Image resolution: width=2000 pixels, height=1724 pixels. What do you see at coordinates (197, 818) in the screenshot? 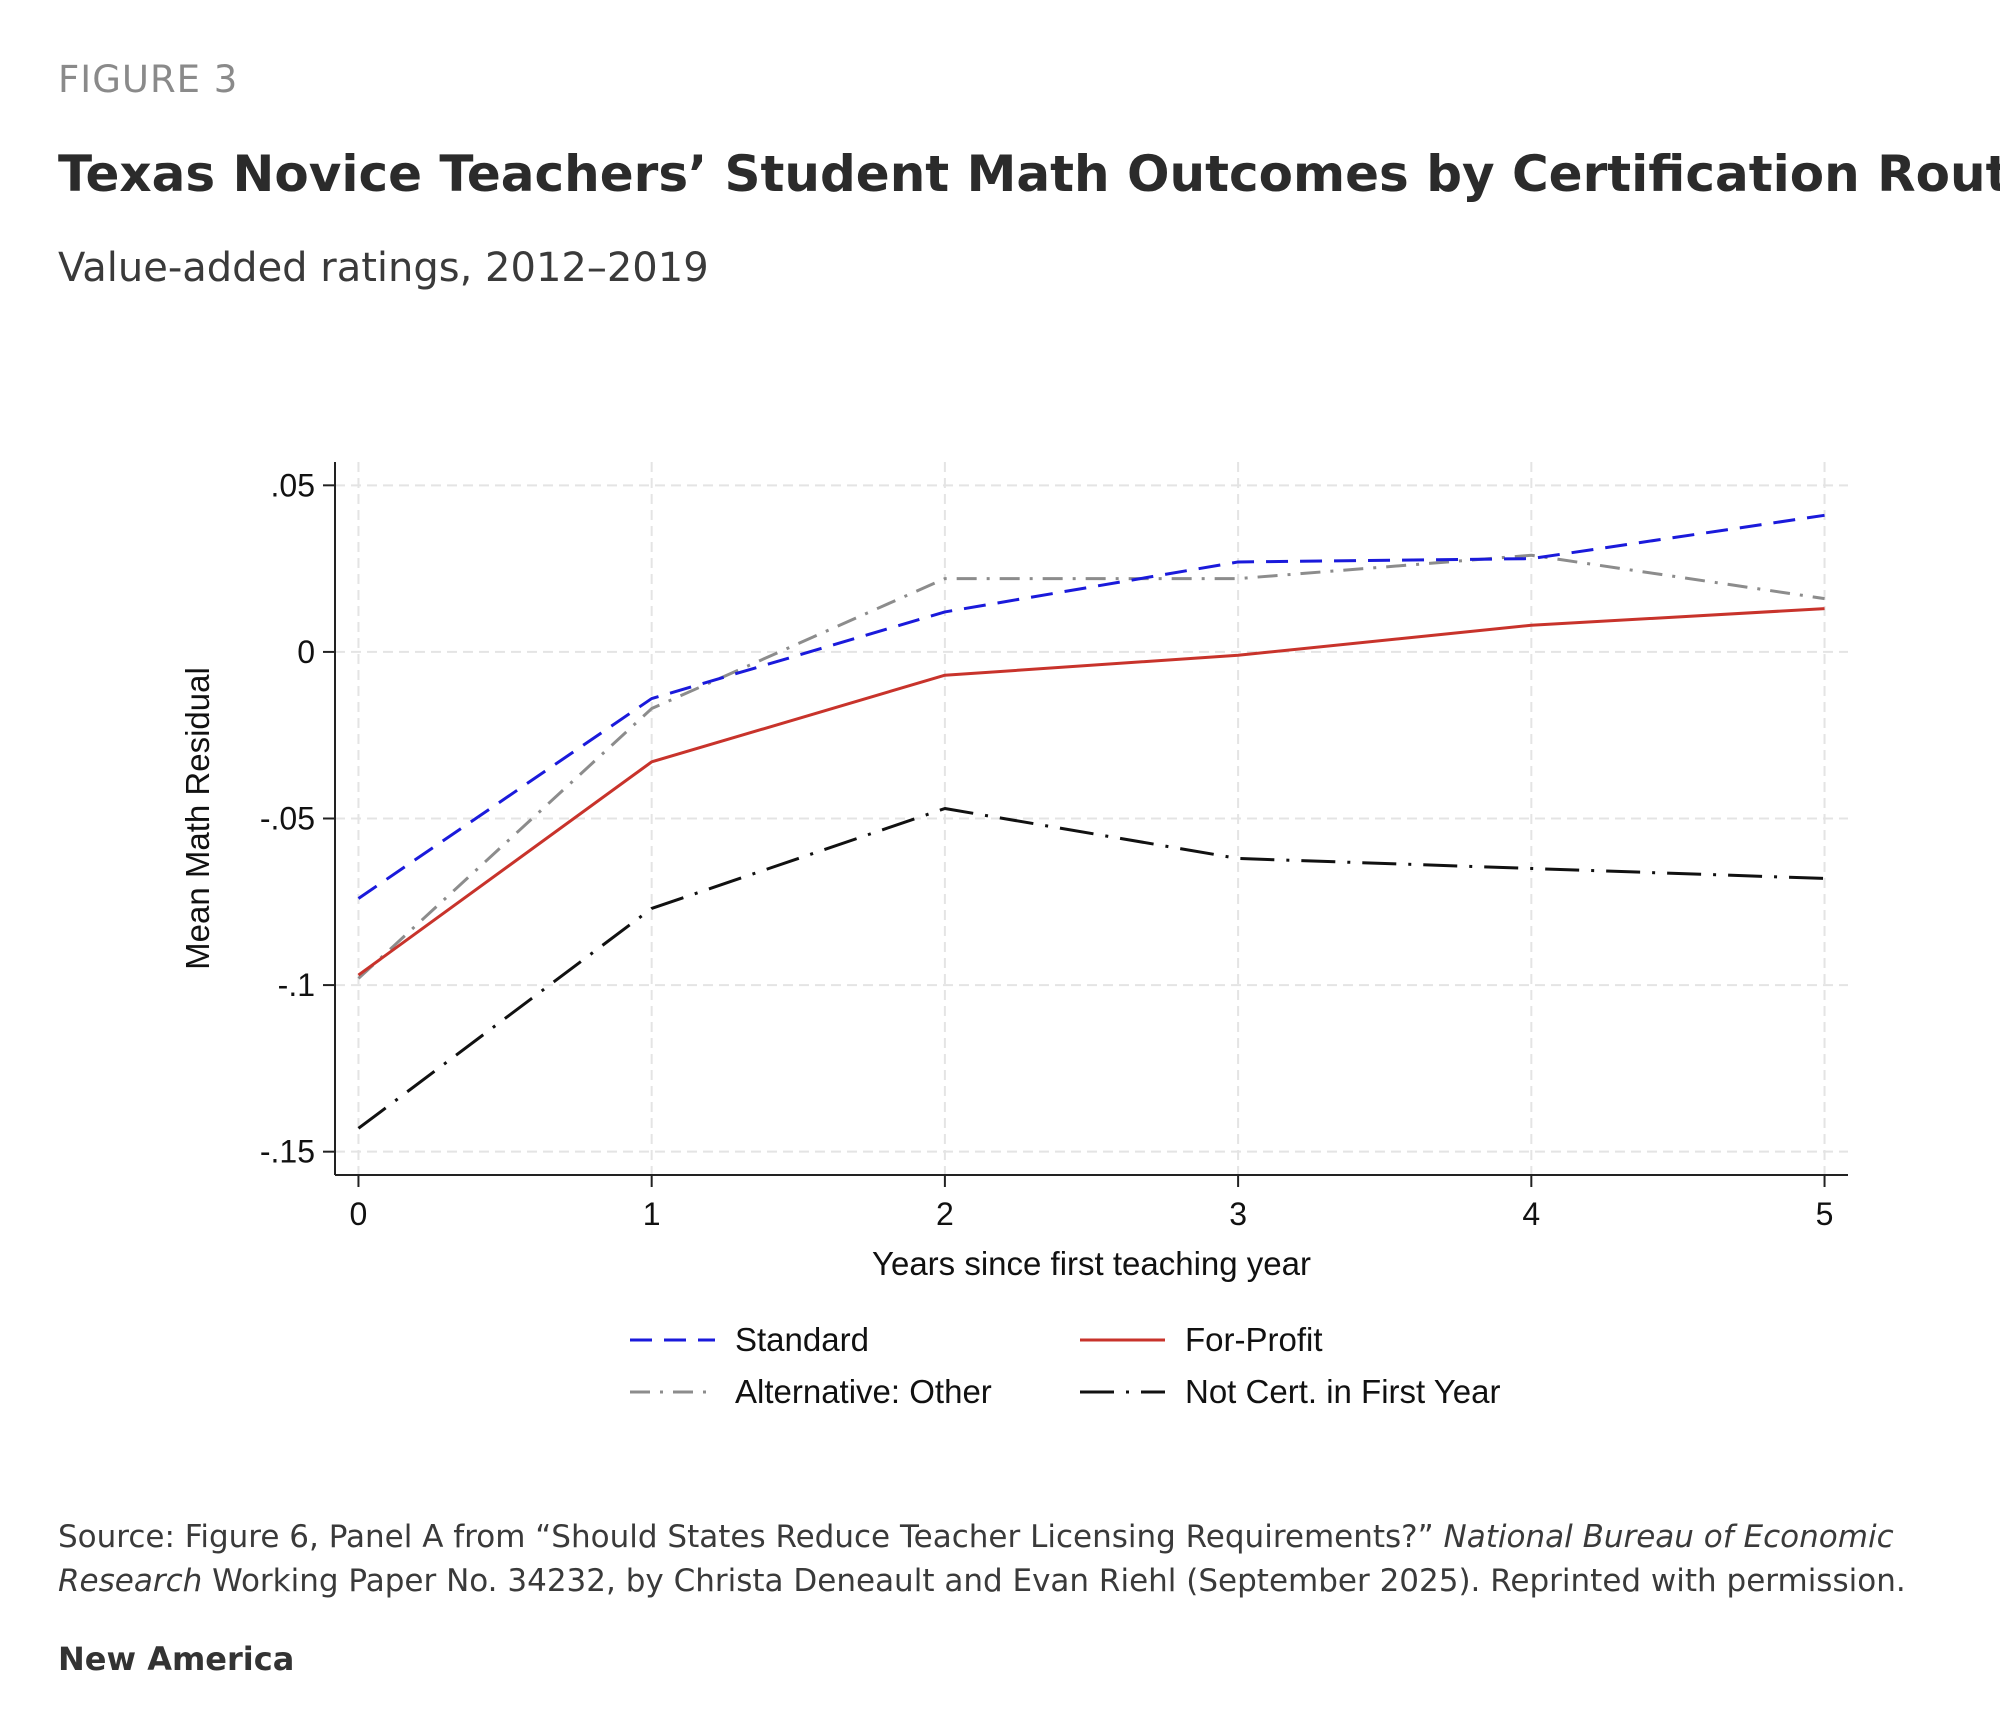
I see `y-axis-title: Mean Math Residual` at bounding box center [197, 818].